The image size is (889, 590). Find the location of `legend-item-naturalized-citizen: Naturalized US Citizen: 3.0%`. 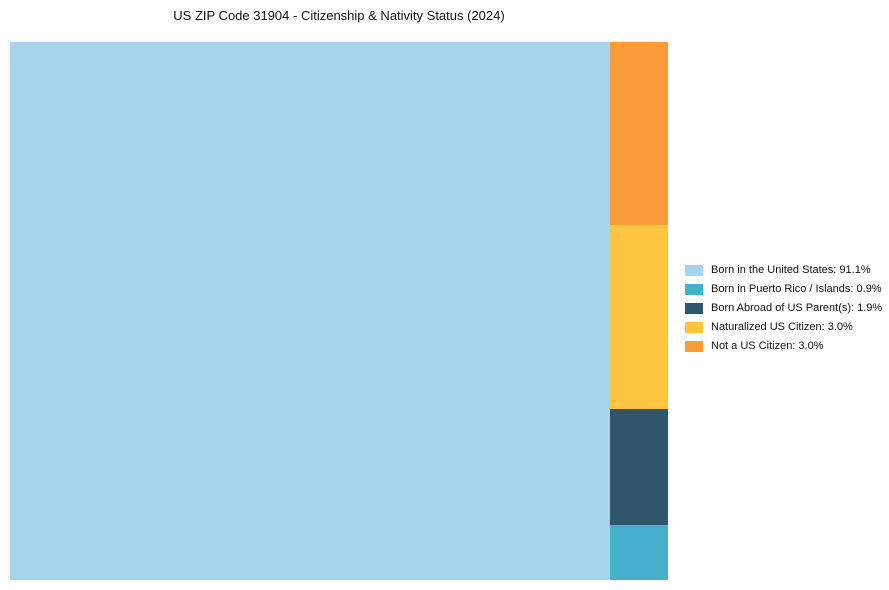

legend-item-naturalized-citizen: Naturalized US Citizen: 3.0% is located at coordinates (783, 327).